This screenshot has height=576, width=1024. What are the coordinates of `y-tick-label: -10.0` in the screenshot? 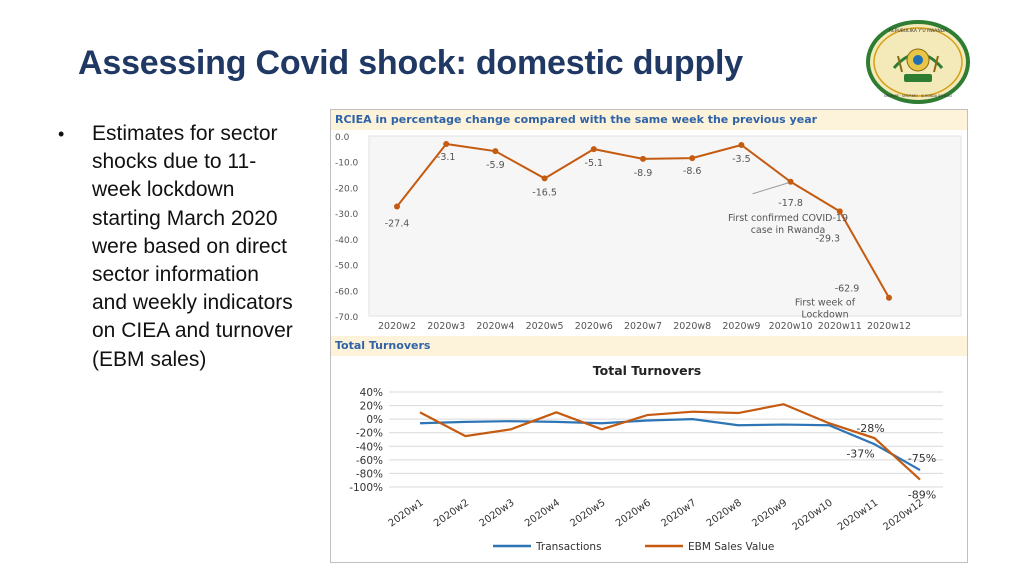 It's located at (347, 164).